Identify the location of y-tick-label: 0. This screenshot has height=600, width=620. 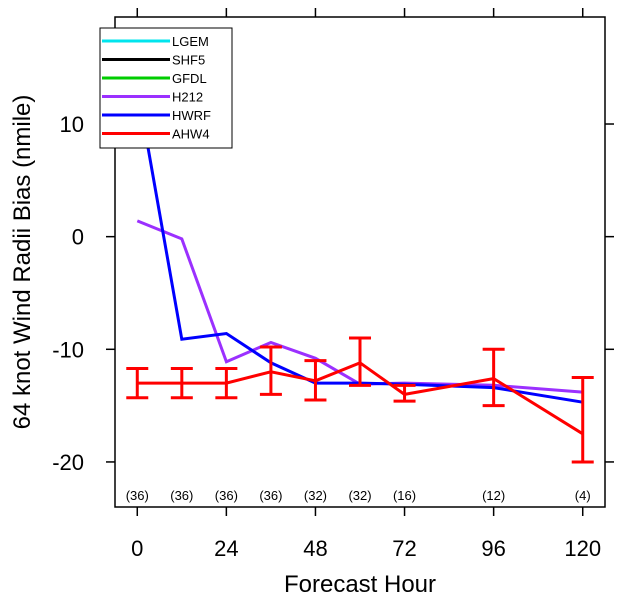
(78, 237).